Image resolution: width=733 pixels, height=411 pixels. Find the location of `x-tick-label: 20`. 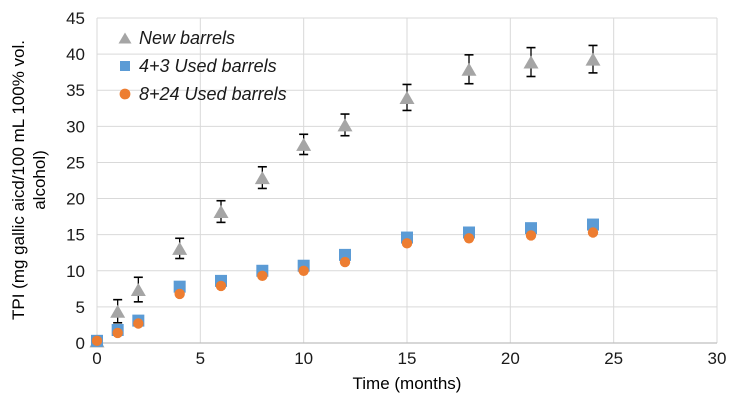

x-tick-label: 20 is located at coordinates (510, 358).